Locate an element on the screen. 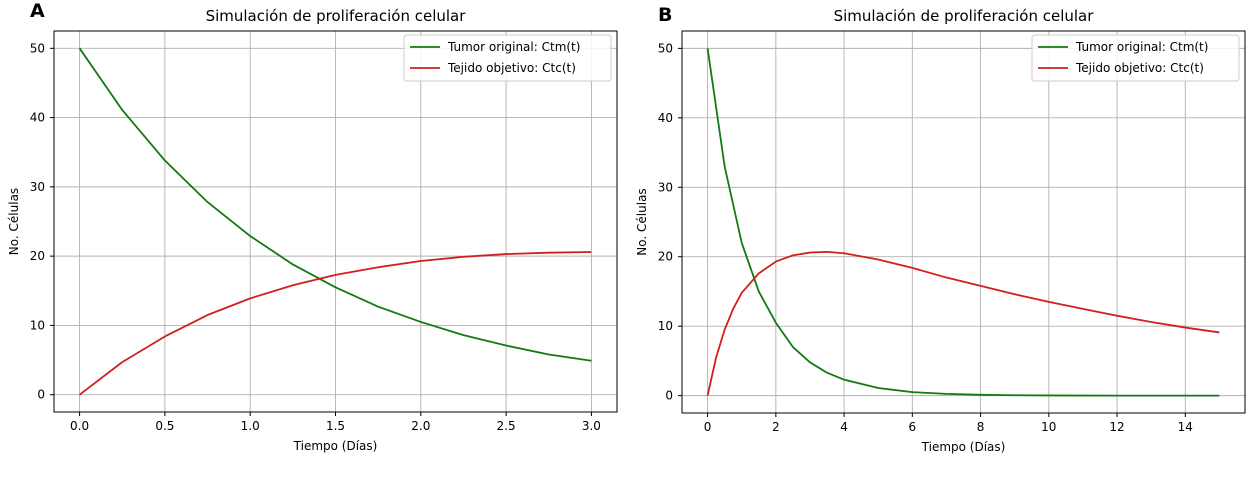  panel-letter: A is located at coordinates (37, 11).